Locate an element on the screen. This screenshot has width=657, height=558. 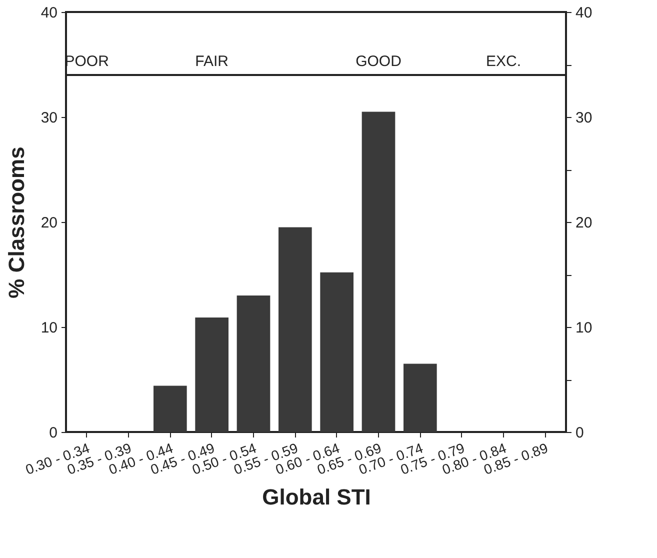
annotation: FAIR is located at coordinates (212, 61).